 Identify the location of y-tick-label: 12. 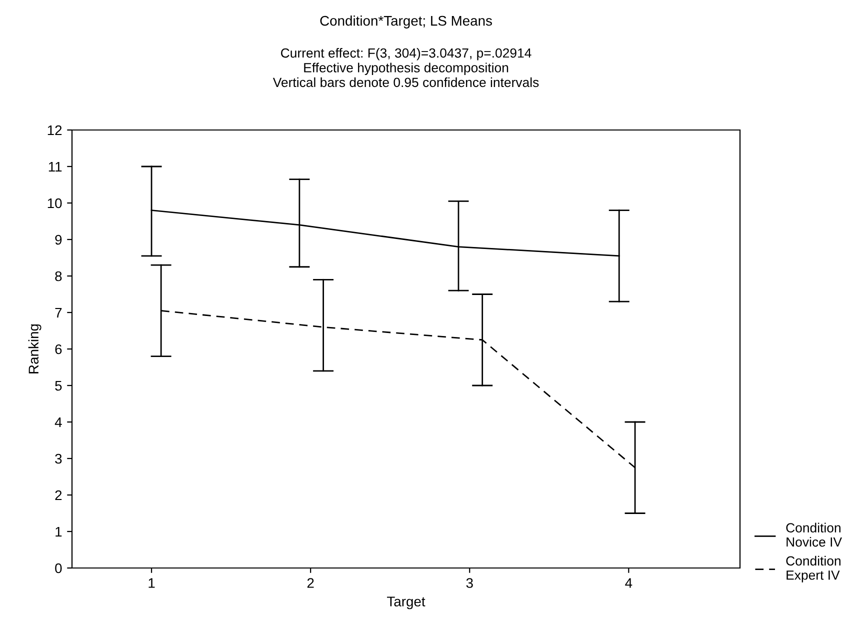
(55, 130).